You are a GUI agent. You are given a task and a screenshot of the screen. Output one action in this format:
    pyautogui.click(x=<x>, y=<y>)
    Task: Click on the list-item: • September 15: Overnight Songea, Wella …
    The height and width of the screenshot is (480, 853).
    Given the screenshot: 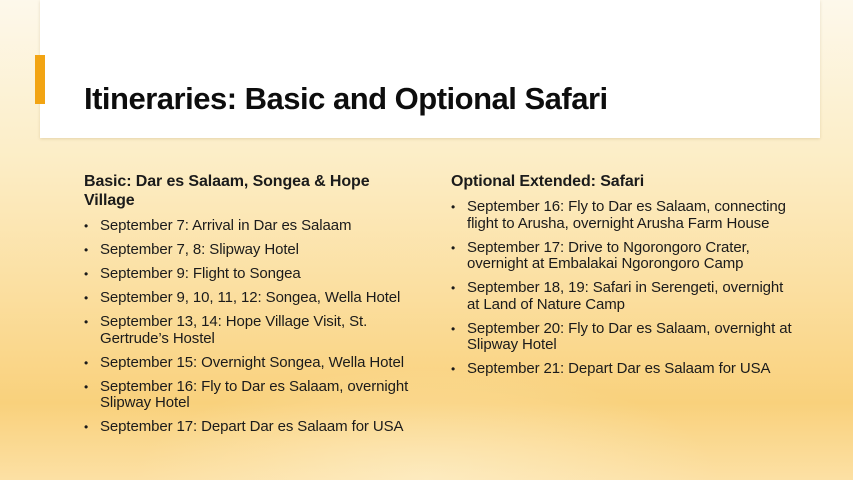 What is the action you would take?
    pyautogui.click(x=252, y=362)
    